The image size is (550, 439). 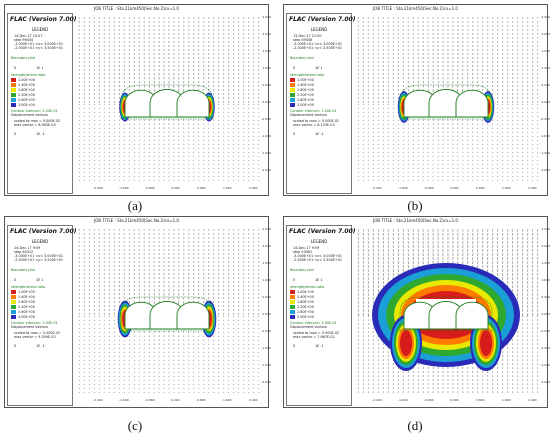 I want to click on x-tick-label: 1.600, so click(x=506, y=188).